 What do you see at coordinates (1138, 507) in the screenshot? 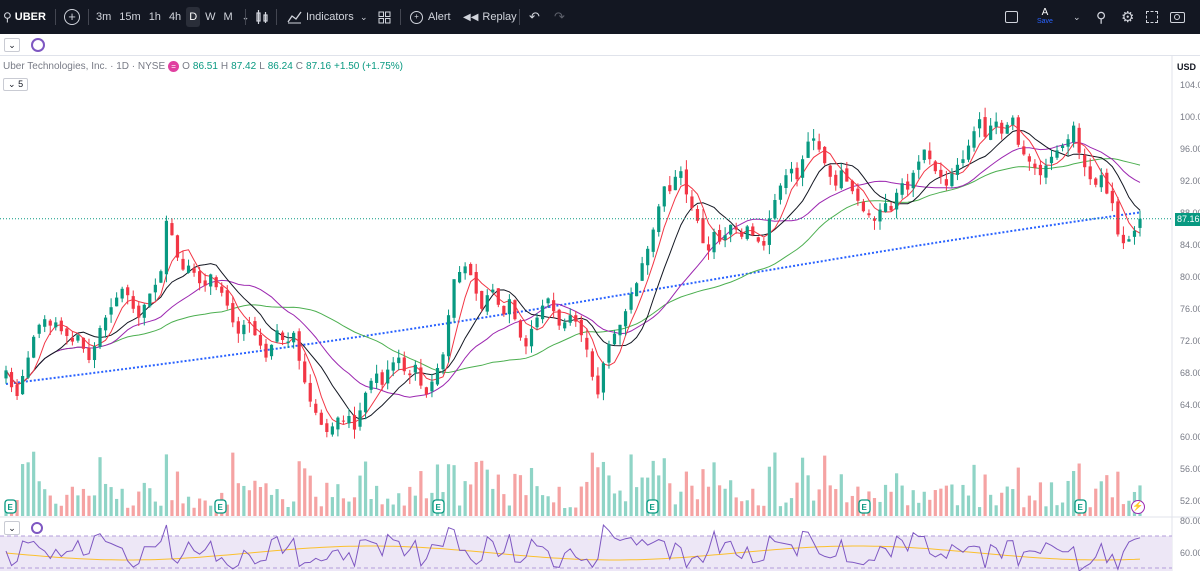
I see `lightning-icon: ⚡` at bounding box center [1138, 507].